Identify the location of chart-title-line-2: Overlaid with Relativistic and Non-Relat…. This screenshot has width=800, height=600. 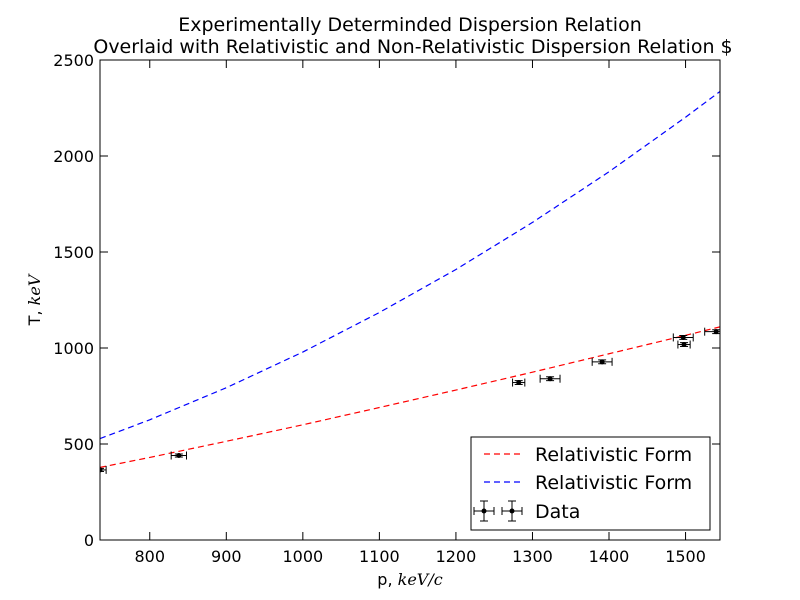
(412, 47).